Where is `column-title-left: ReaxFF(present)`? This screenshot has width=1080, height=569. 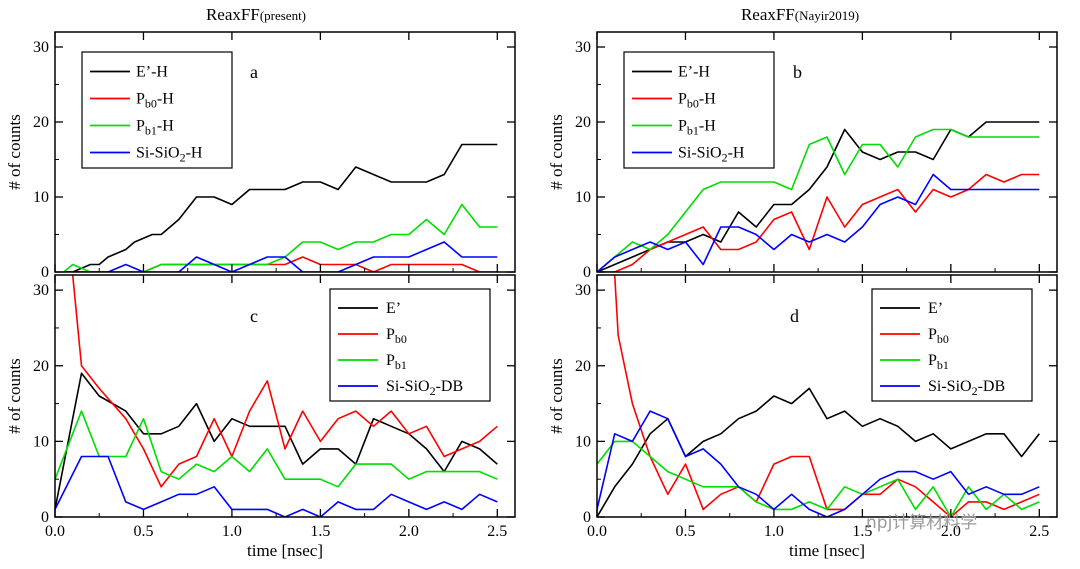
column-title-left: ReaxFF(present) is located at coordinates (256, 14).